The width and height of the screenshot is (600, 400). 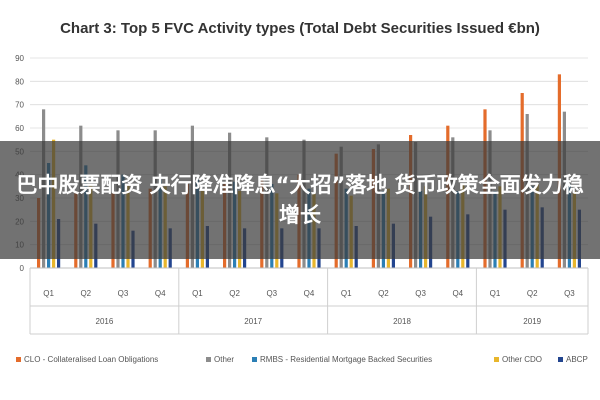 I want to click on y-tick-label: 60, so click(x=19, y=128).